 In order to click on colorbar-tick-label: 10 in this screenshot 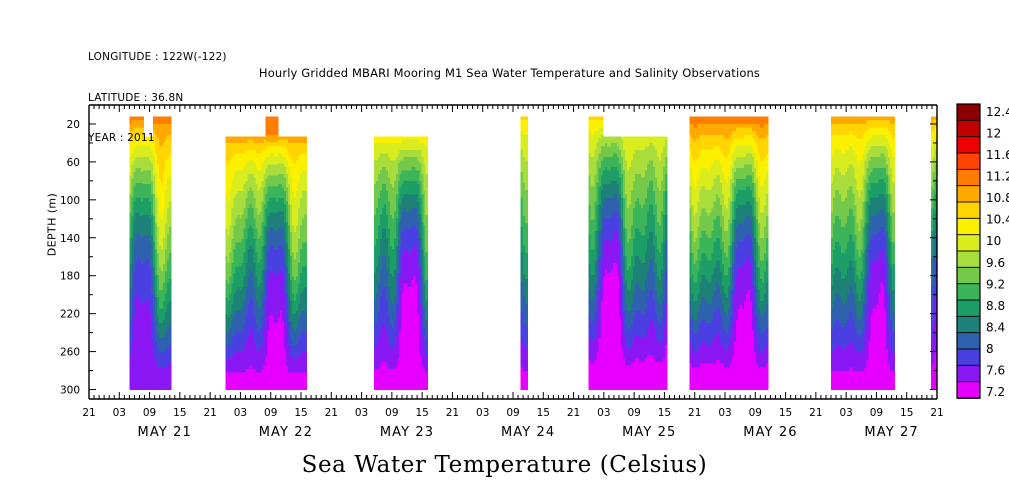, I will do `click(993, 241)`.